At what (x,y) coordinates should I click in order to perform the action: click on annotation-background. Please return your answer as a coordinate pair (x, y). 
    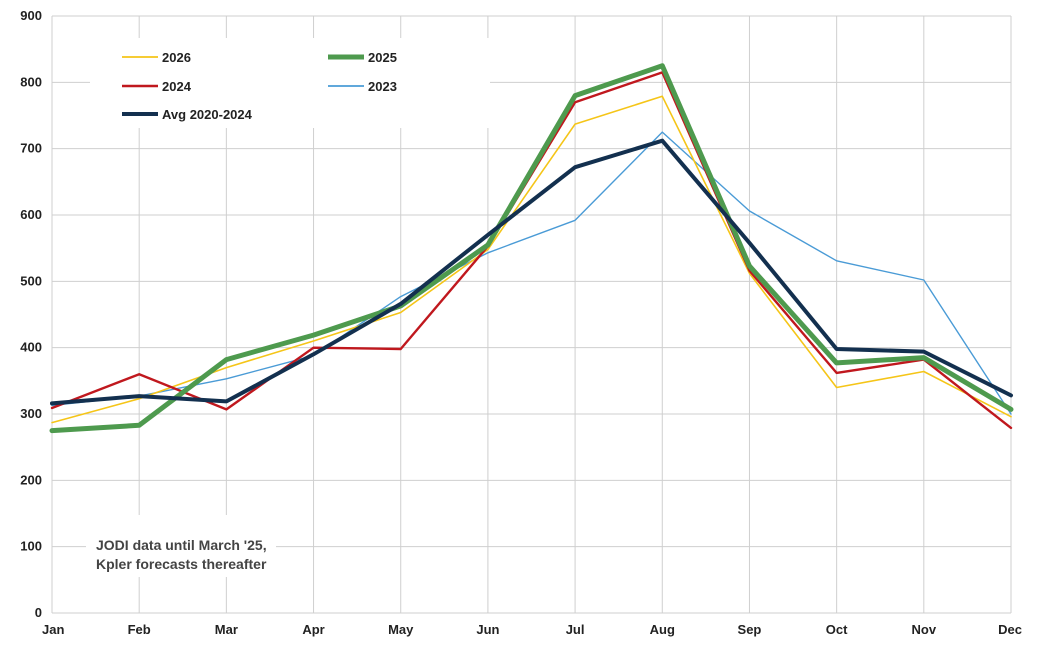
    Looking at the image, I should click on (181, 546).